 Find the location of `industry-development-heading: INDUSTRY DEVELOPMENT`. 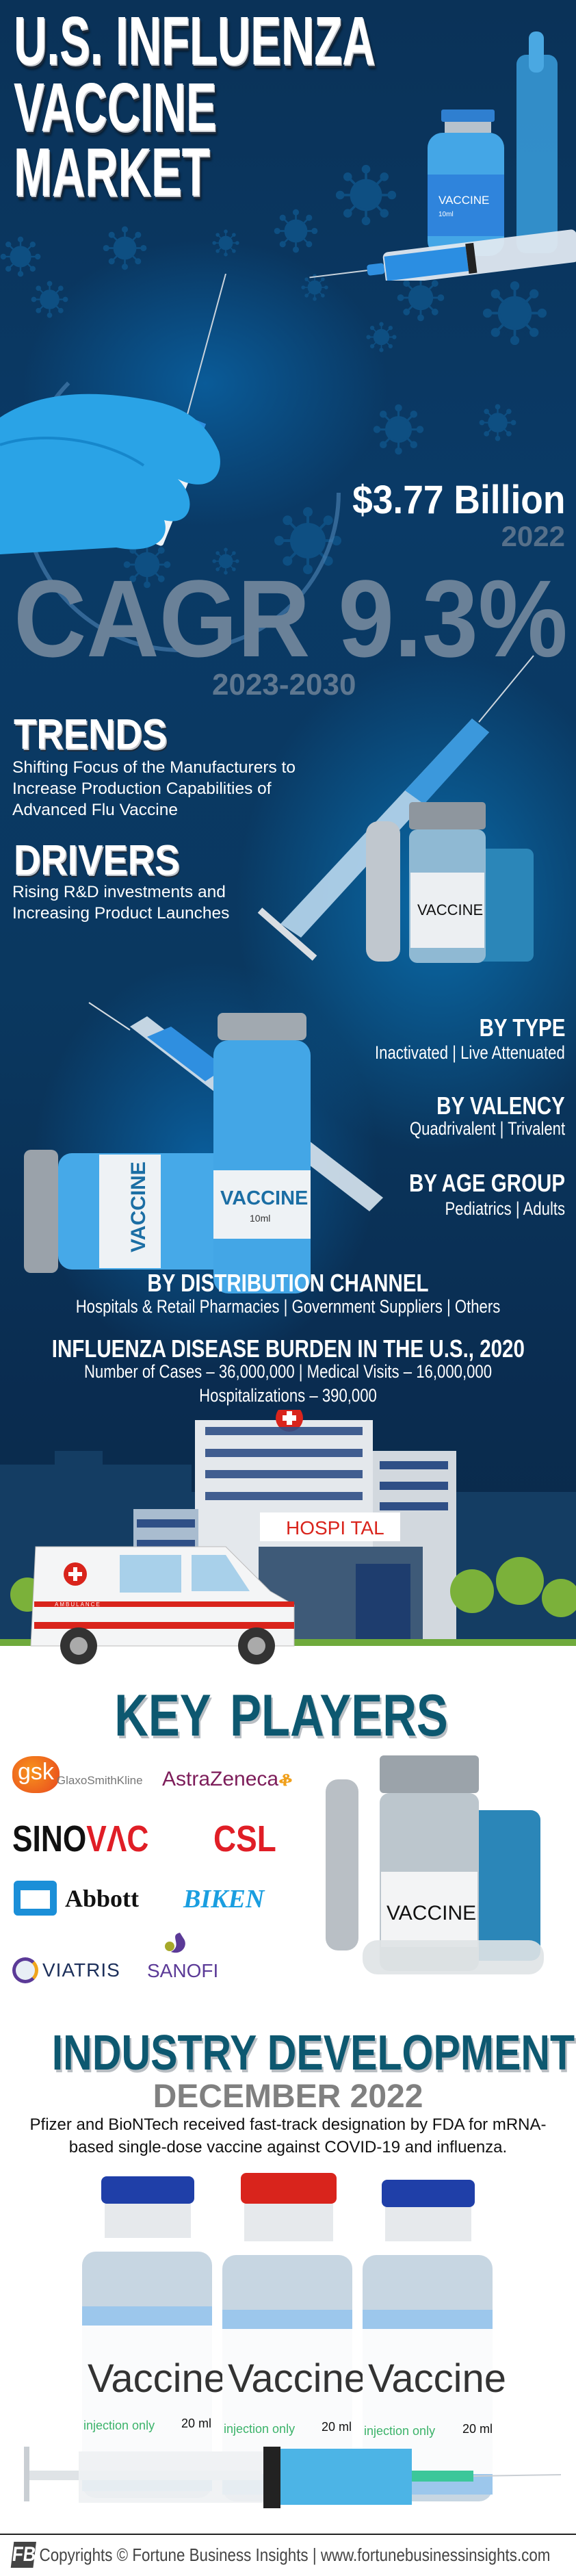

industry-development-heading: INDUSTRY DEVELOPMENT is located at coordinates (313, 2053).